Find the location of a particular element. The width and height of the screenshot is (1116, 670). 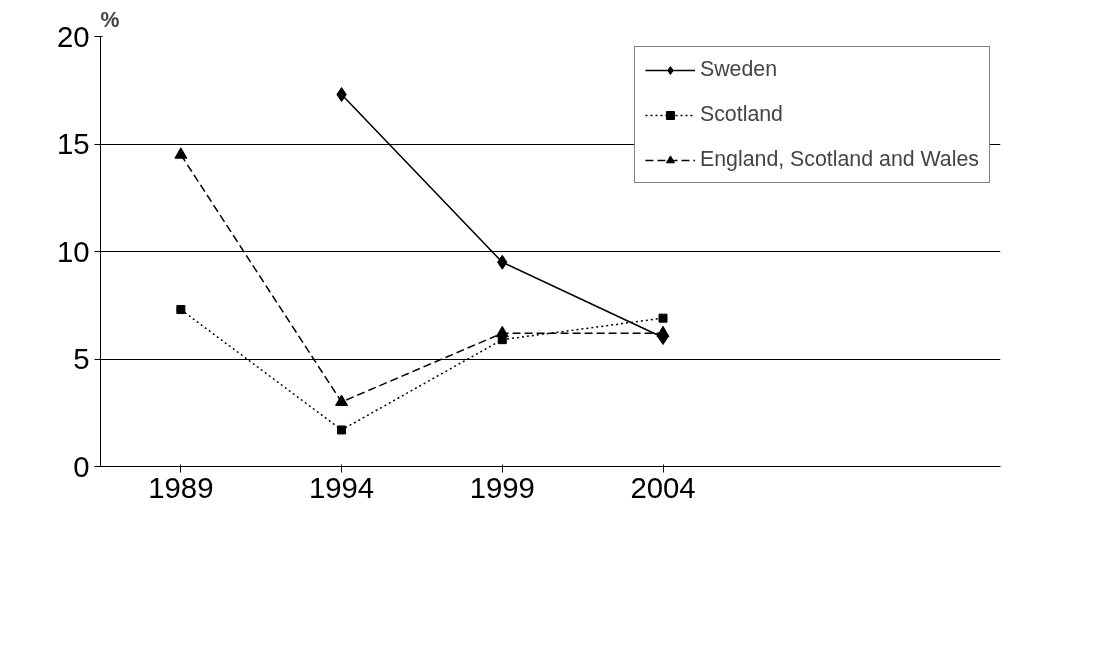

y-axis-title: % is located at coordinates (110, 19).